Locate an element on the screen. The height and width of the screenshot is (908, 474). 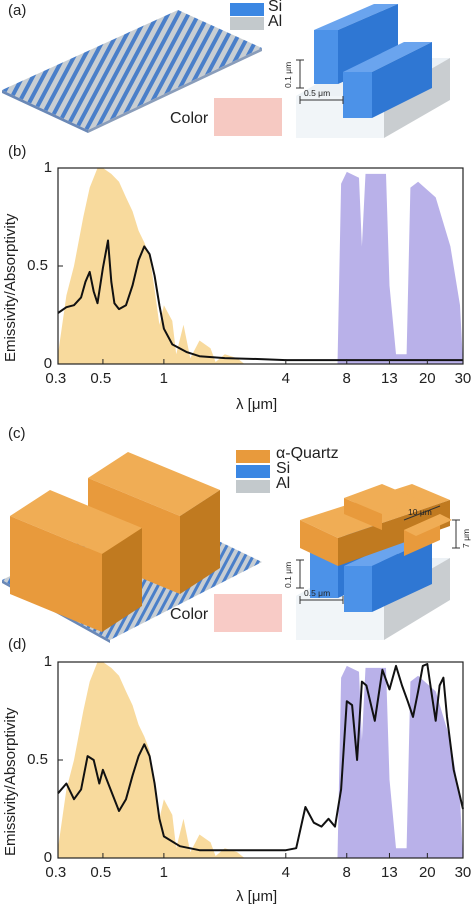
dim-width-label-c: 0.5 μm is located at coordinates (317, 593).